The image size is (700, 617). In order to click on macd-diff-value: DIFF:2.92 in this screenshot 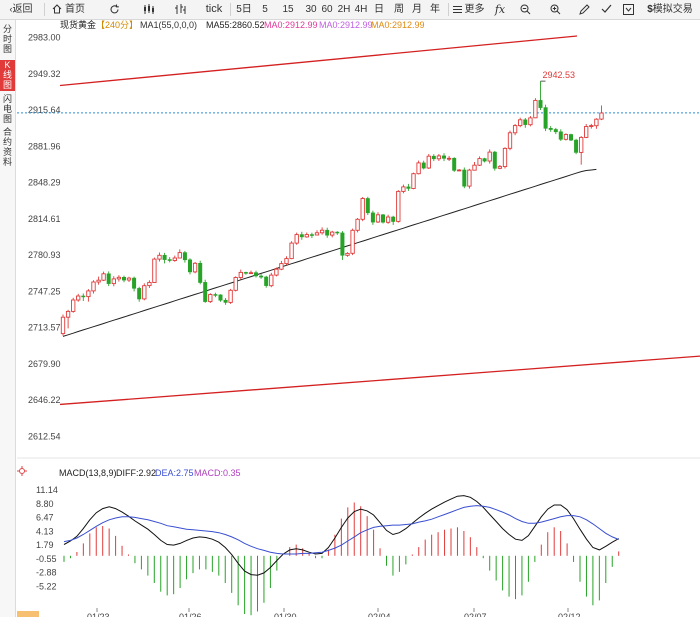, I will do `click(136, 473)`.